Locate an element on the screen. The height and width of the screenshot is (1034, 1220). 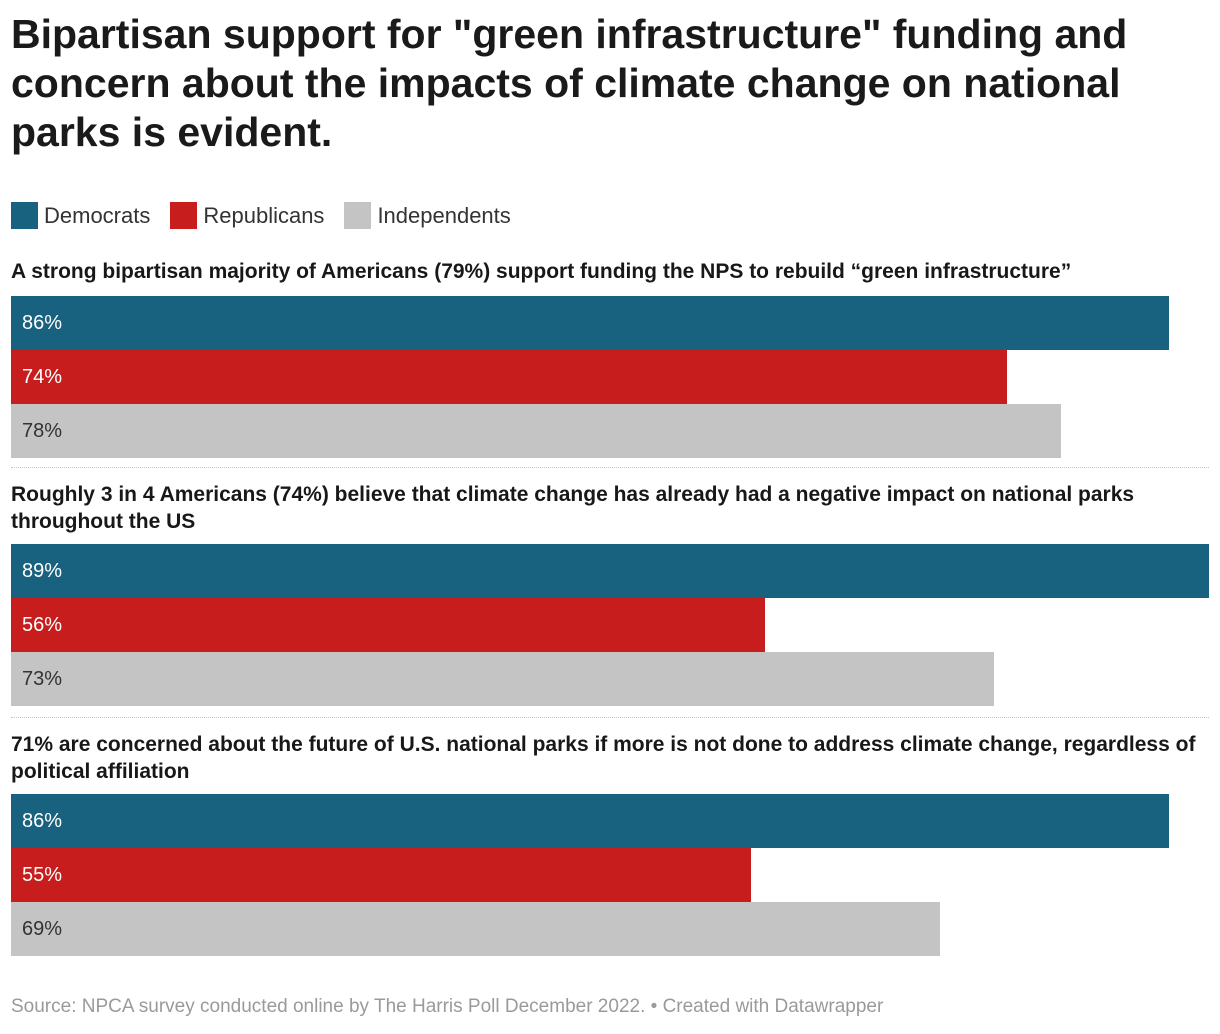
legend-item-independents: Independents is located at coordinates (427, 215).